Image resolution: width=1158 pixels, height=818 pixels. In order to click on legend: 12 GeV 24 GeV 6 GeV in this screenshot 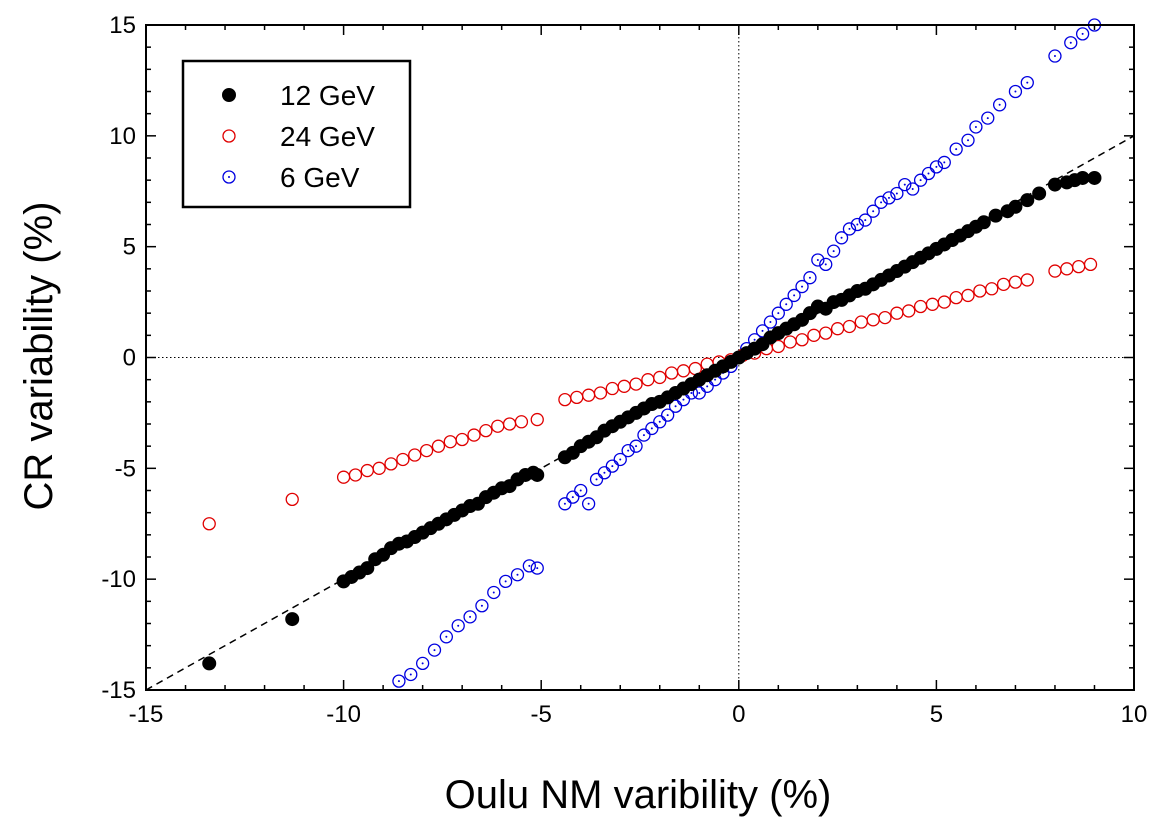, I will do `click(296, 134)`.